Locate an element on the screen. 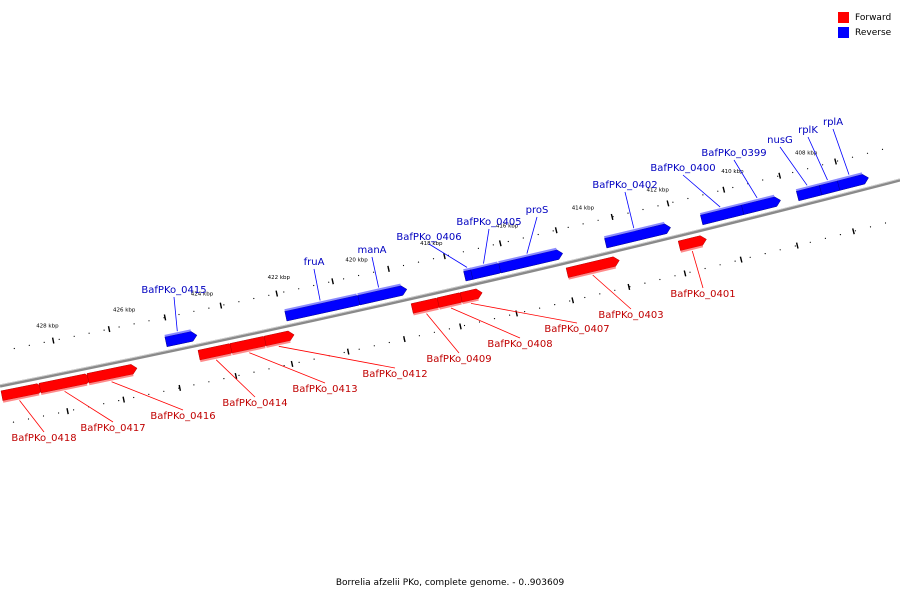 The height and width of the screenshot is (600, 900). gene-label: BafPKo_0406 is located at coordinates (428, 237).